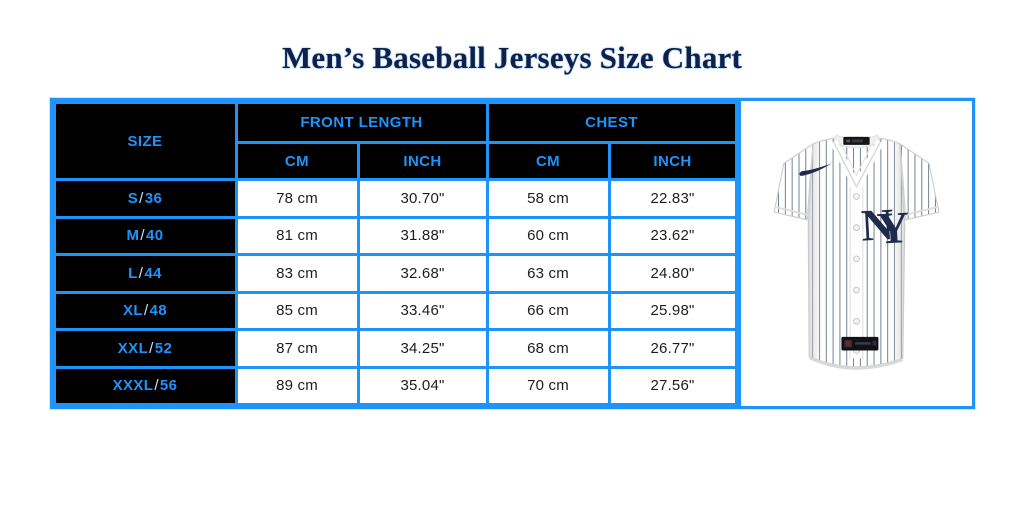 The width and height of the screenshot is (1024, 511). I want to click on table-row: XL/48 85 cm 33.46" 66 cm 25.98", so click(395, 310).